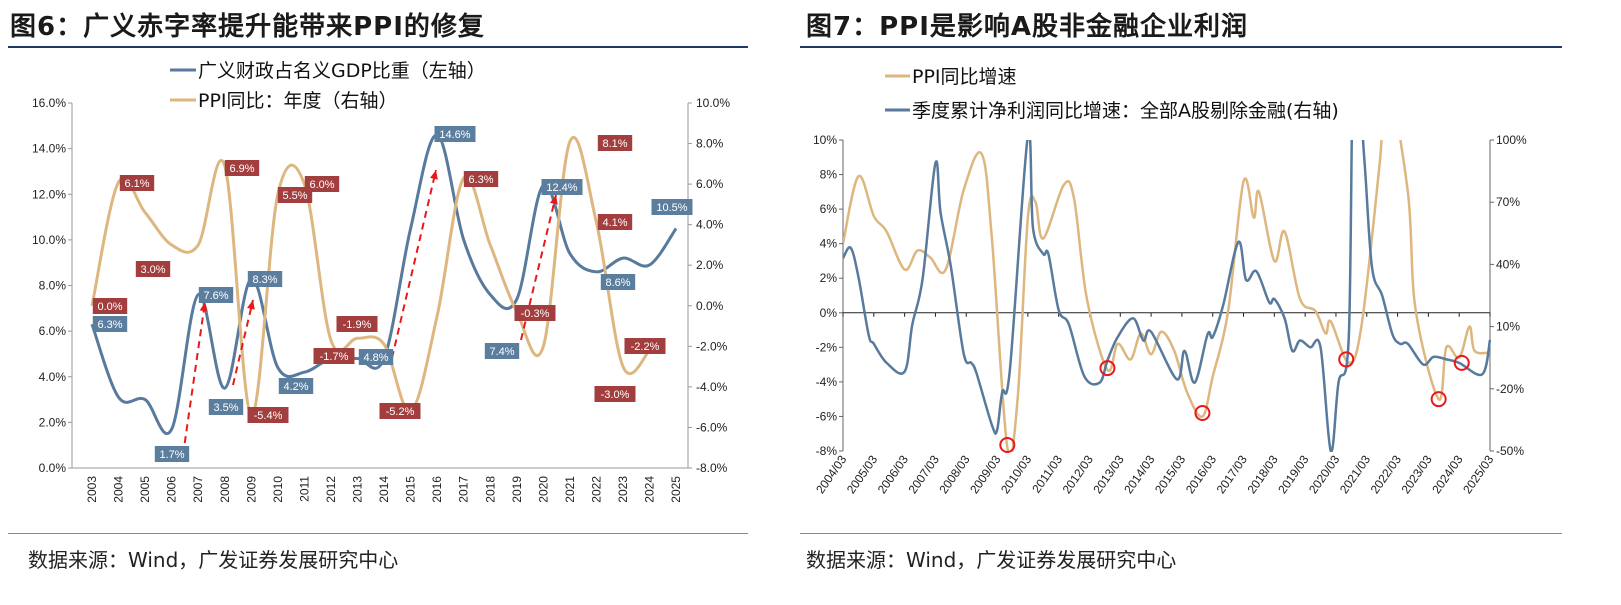 Image resolution: width=1621 pixels, height=605 pixels. What do you see at coordinates (1262, 474) in the screenshot?
I see `x-tick-label: 2018/03` at bounding box center [1262, 474].